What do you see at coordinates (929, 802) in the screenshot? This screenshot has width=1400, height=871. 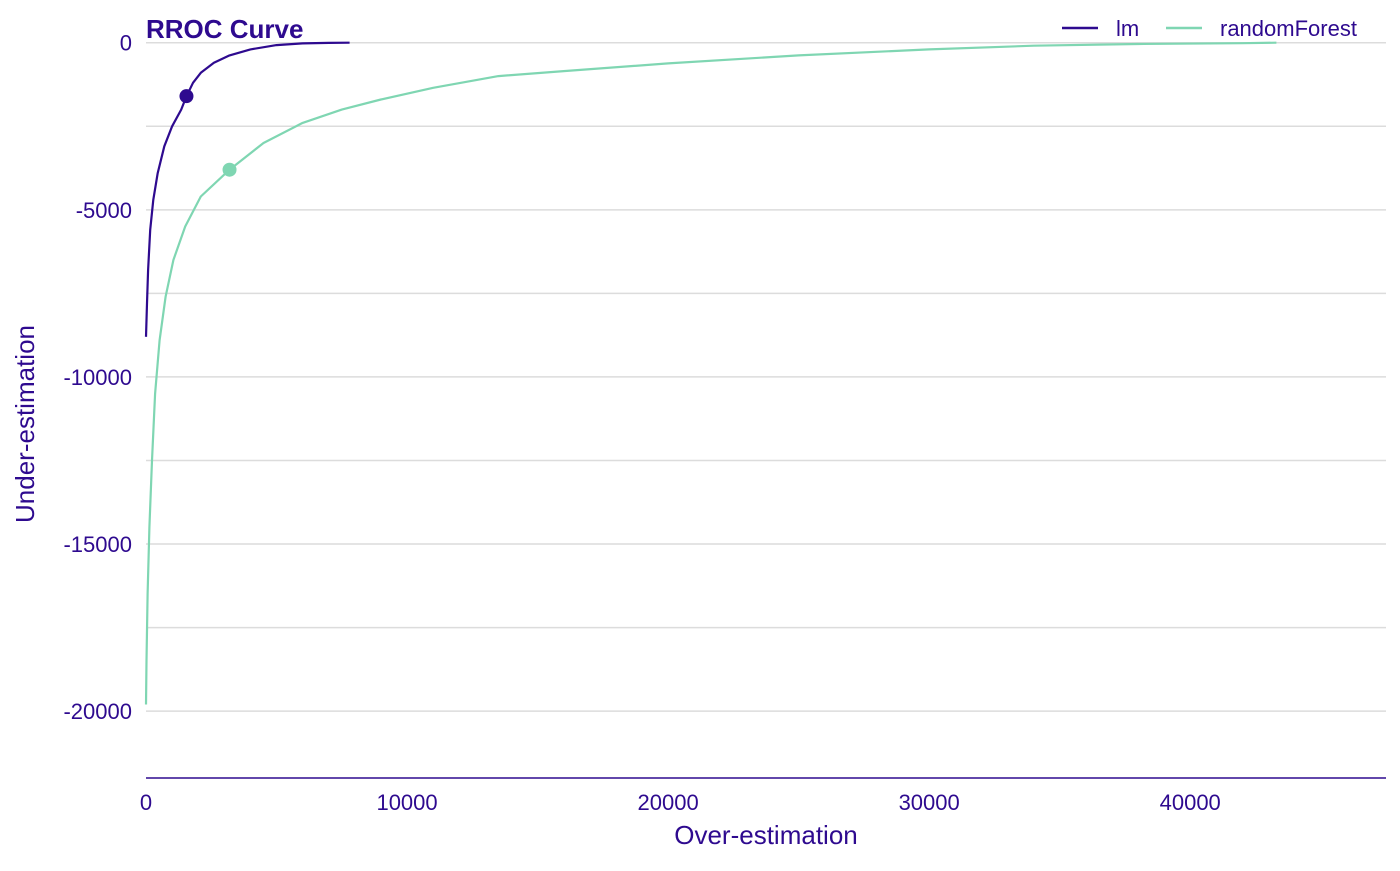 I see `x-tick-label: 30000` at bounding box center [929, 802].